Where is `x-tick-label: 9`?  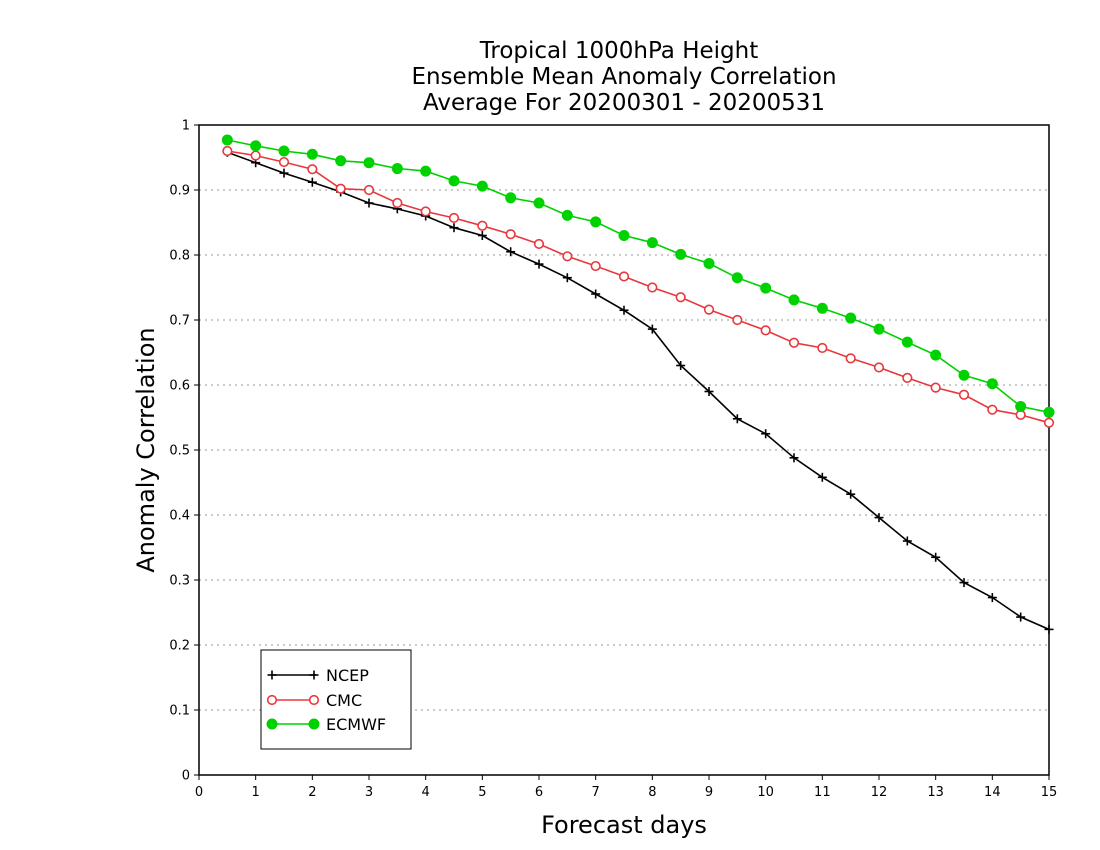
x-tick-label: 9 is located at coordinates (709, 792).